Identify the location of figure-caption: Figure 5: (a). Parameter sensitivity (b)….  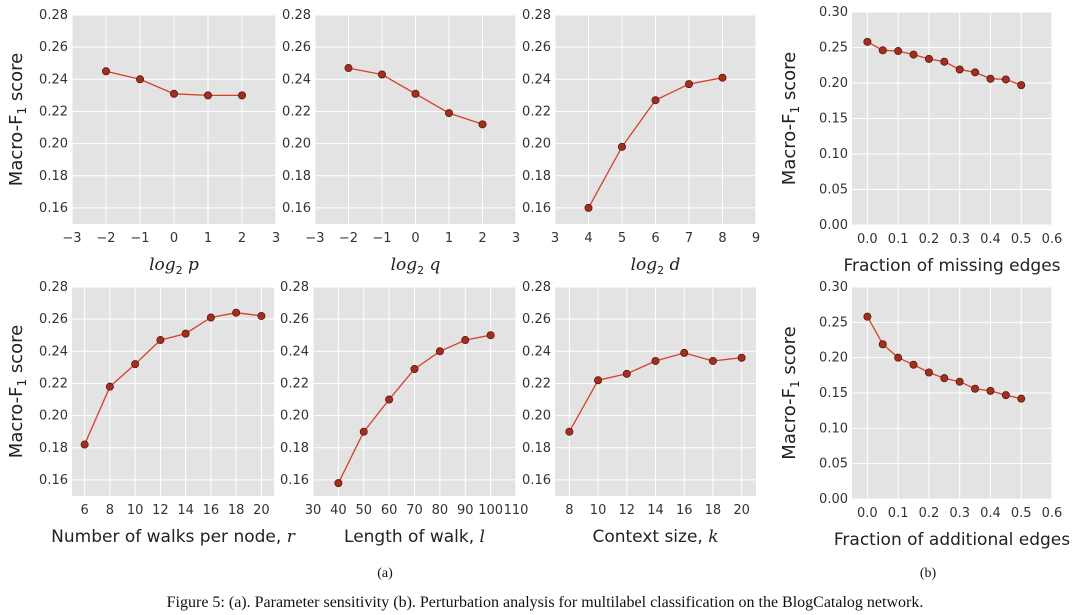
(545, 602).